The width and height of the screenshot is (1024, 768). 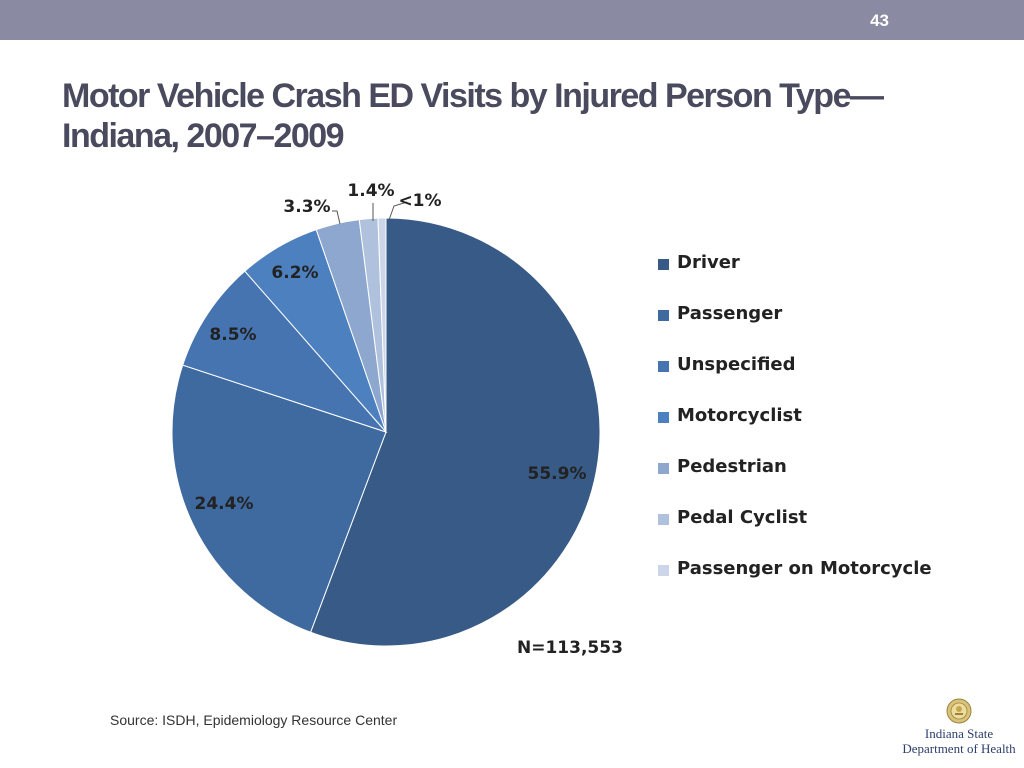 I want to click on top-bar: 43, so click(x=512, y=20).